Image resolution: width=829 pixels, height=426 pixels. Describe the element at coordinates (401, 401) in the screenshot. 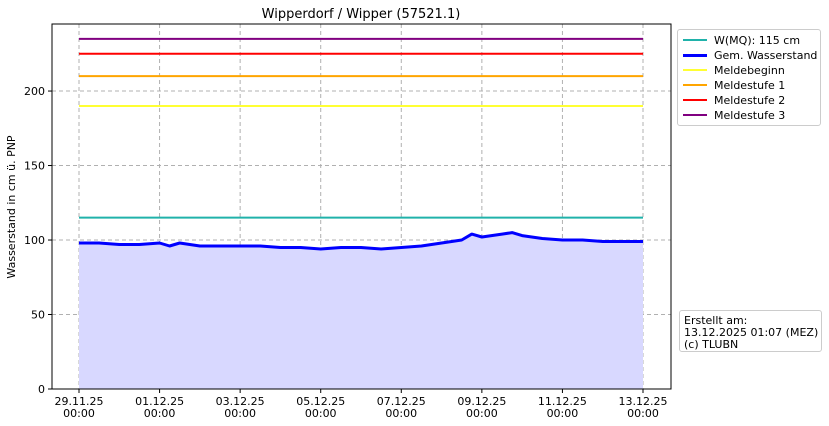

I see `x-tick-label-date: 07.12.25` at that location.